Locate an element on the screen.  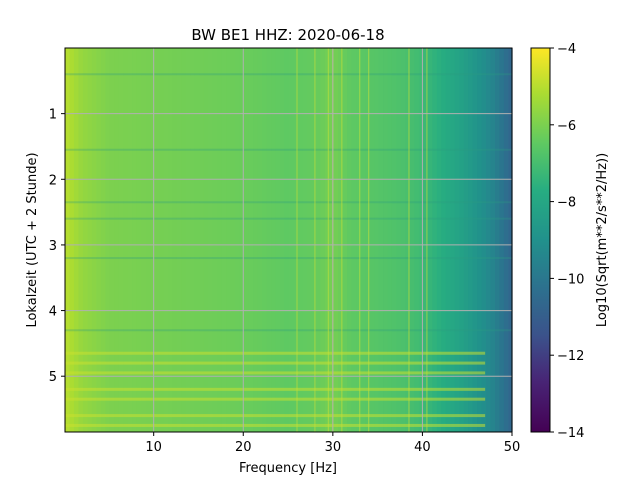
colorbar-gradient is located at coordinates (540, 240).